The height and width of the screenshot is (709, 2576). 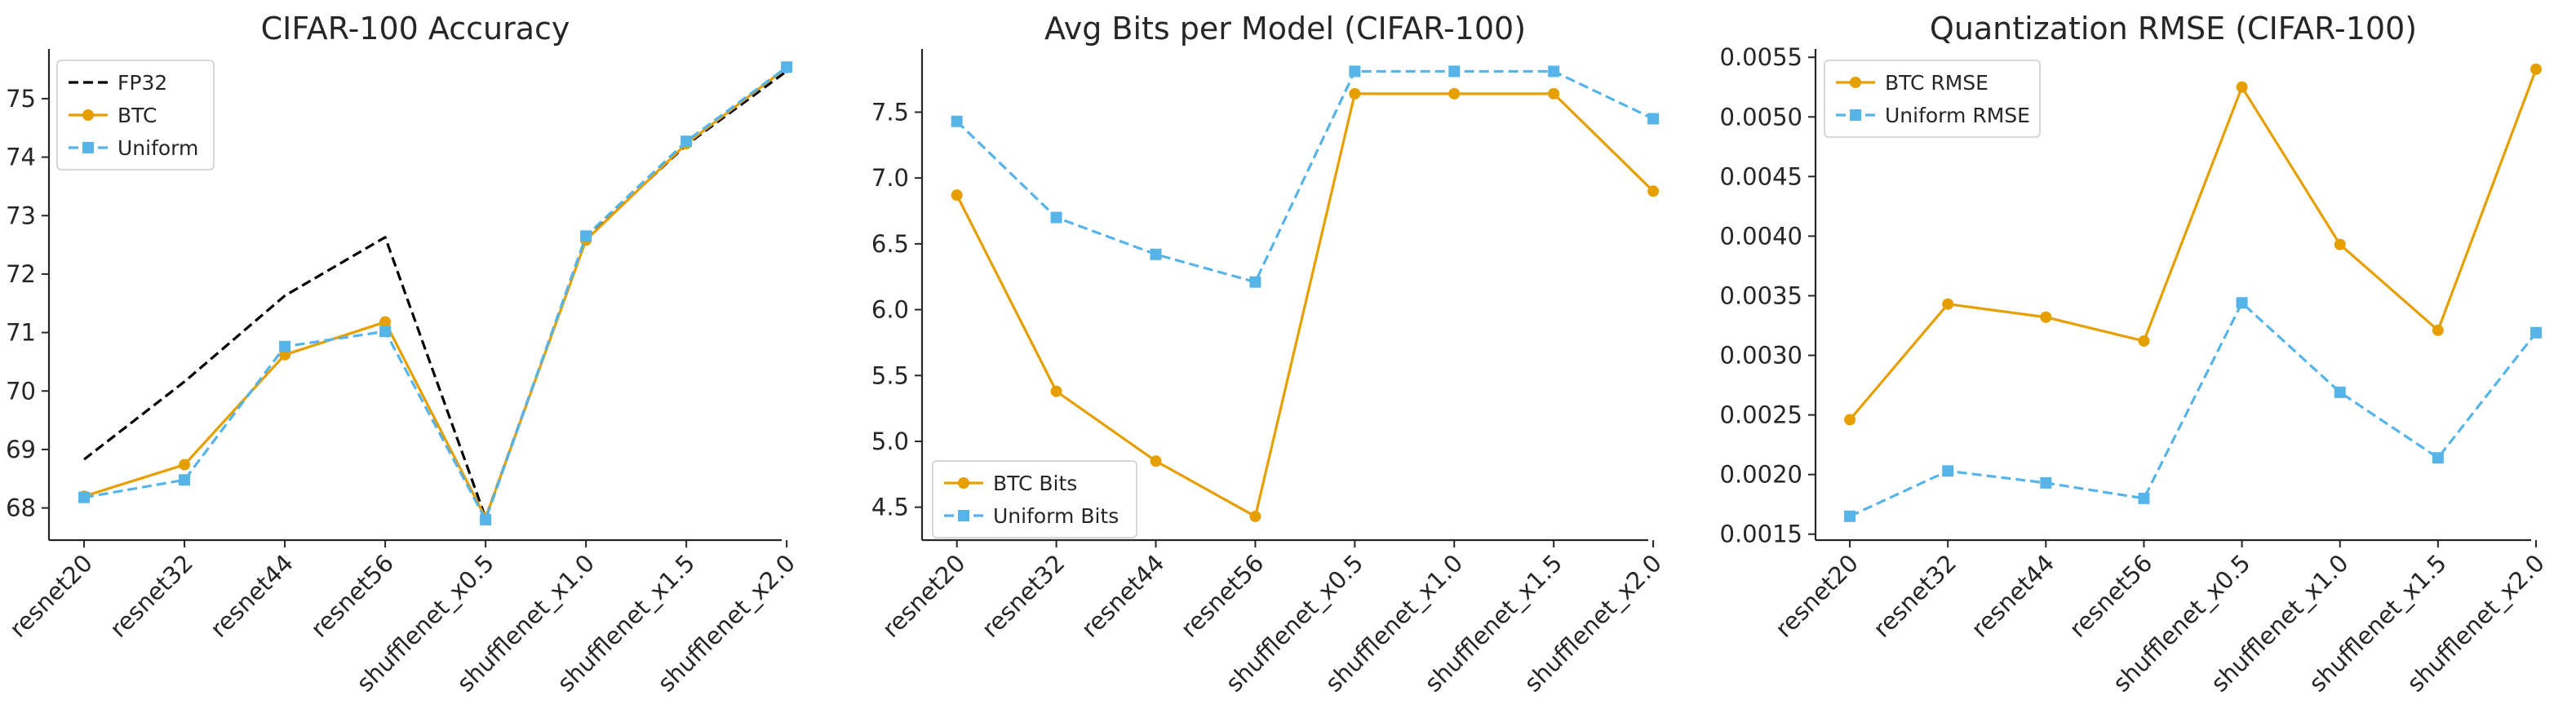 I want to click on y-tick-label: 69, so click(x=21, y=450).